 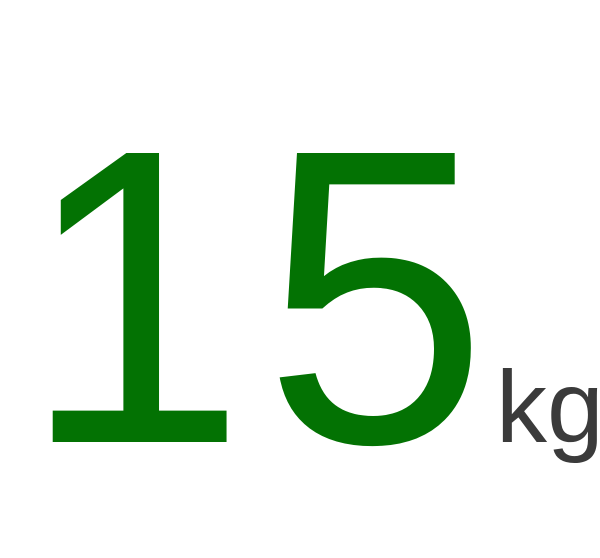 What do you see at coordinates (548, 407) in the screenshot?
I see `weight-unit: kg` at bounding box center [548, 407].